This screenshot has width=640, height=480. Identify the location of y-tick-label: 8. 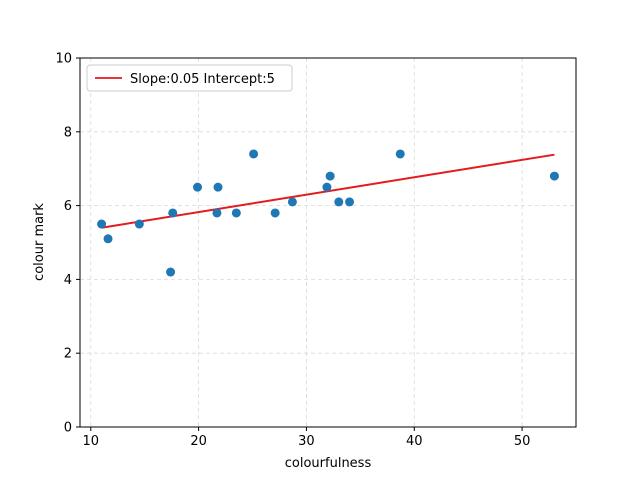
(68, 132).